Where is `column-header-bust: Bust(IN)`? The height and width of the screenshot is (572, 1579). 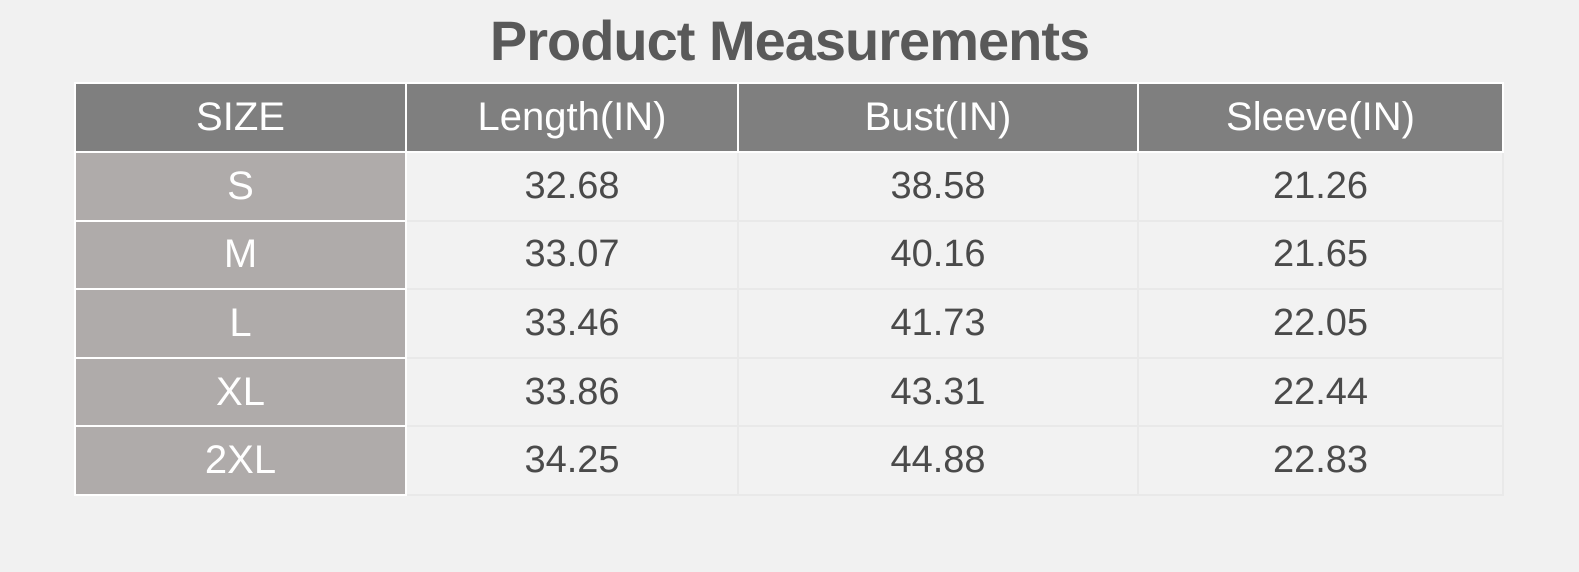 column-header-bust: Bust(IN) is located at coordinates (938, 117).